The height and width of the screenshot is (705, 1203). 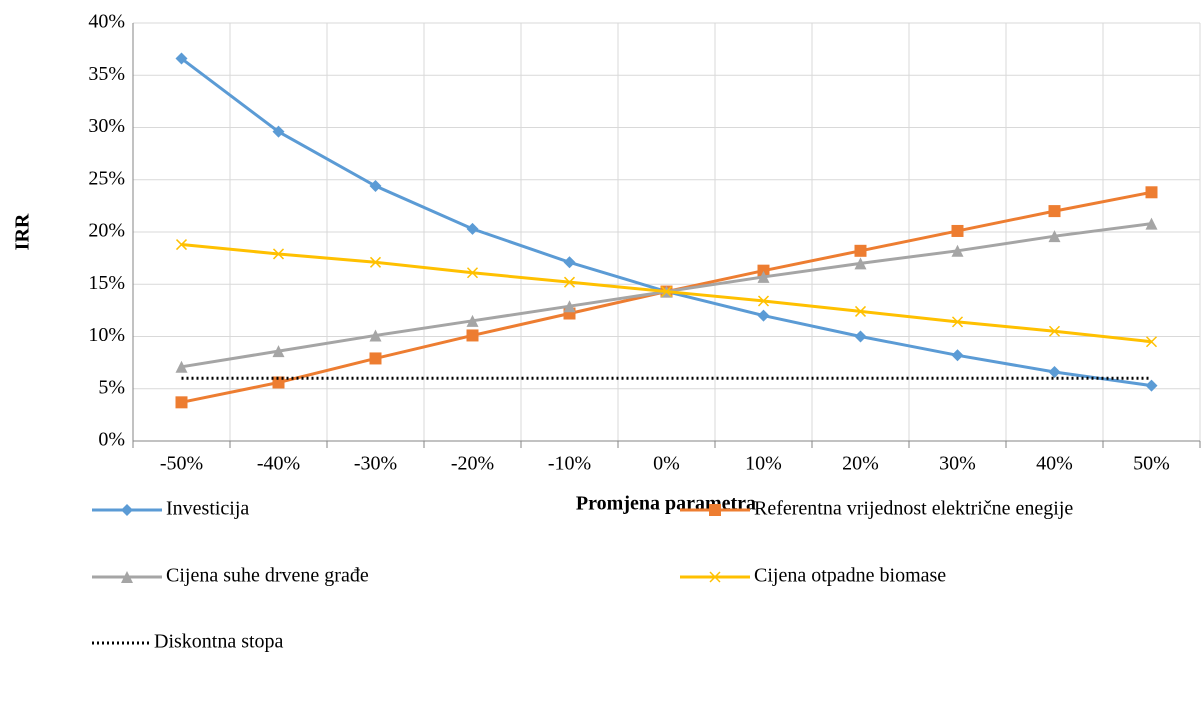 I want to click on y-axis-label: IRR, so click(x=23, y=231).